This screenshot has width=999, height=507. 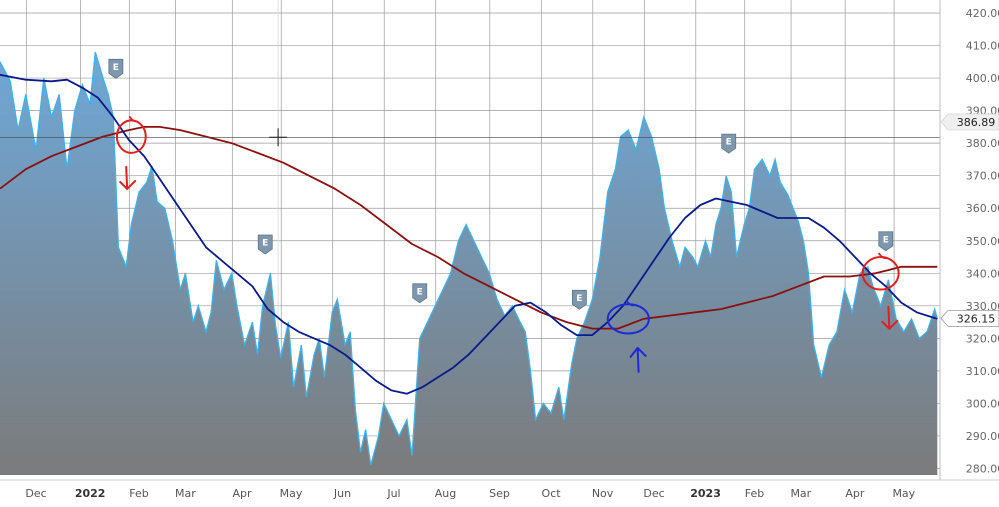 I want to click on x-tick-label: Nov, so click(x=603, y=493).